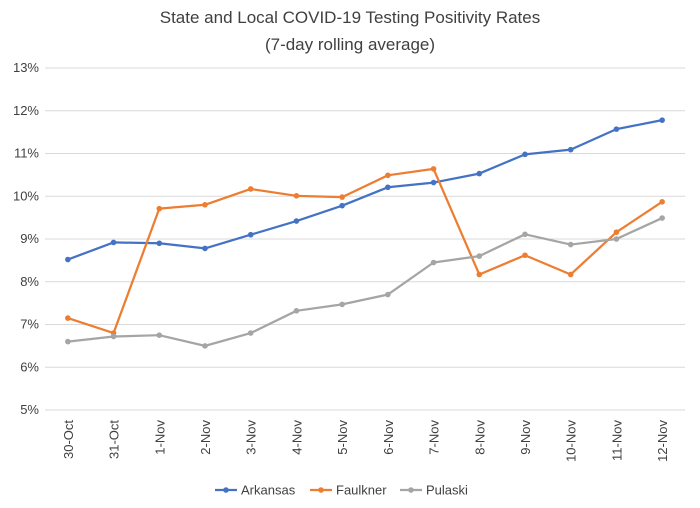 The height and width of the screenshot is (508, 700). Describe the element at coordinates (662, 441) in the screenshot. I see `x-tick-label: 12-Nov` at that location.